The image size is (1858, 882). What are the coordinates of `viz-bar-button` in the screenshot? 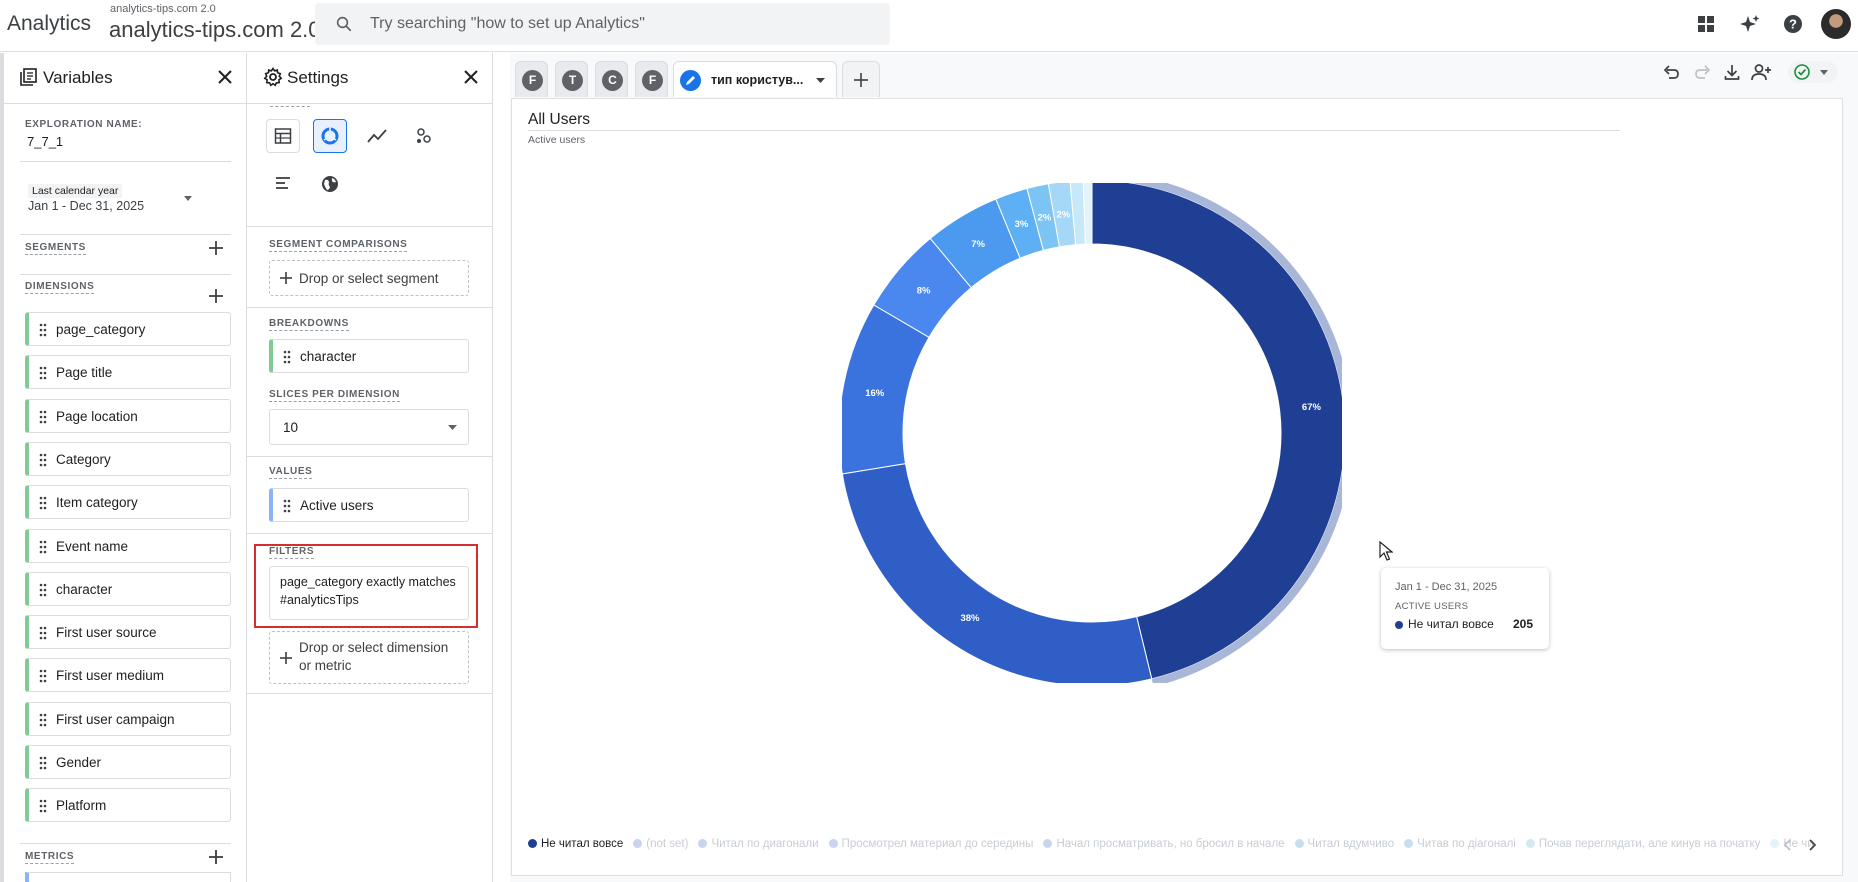 It's located at (283, 184).